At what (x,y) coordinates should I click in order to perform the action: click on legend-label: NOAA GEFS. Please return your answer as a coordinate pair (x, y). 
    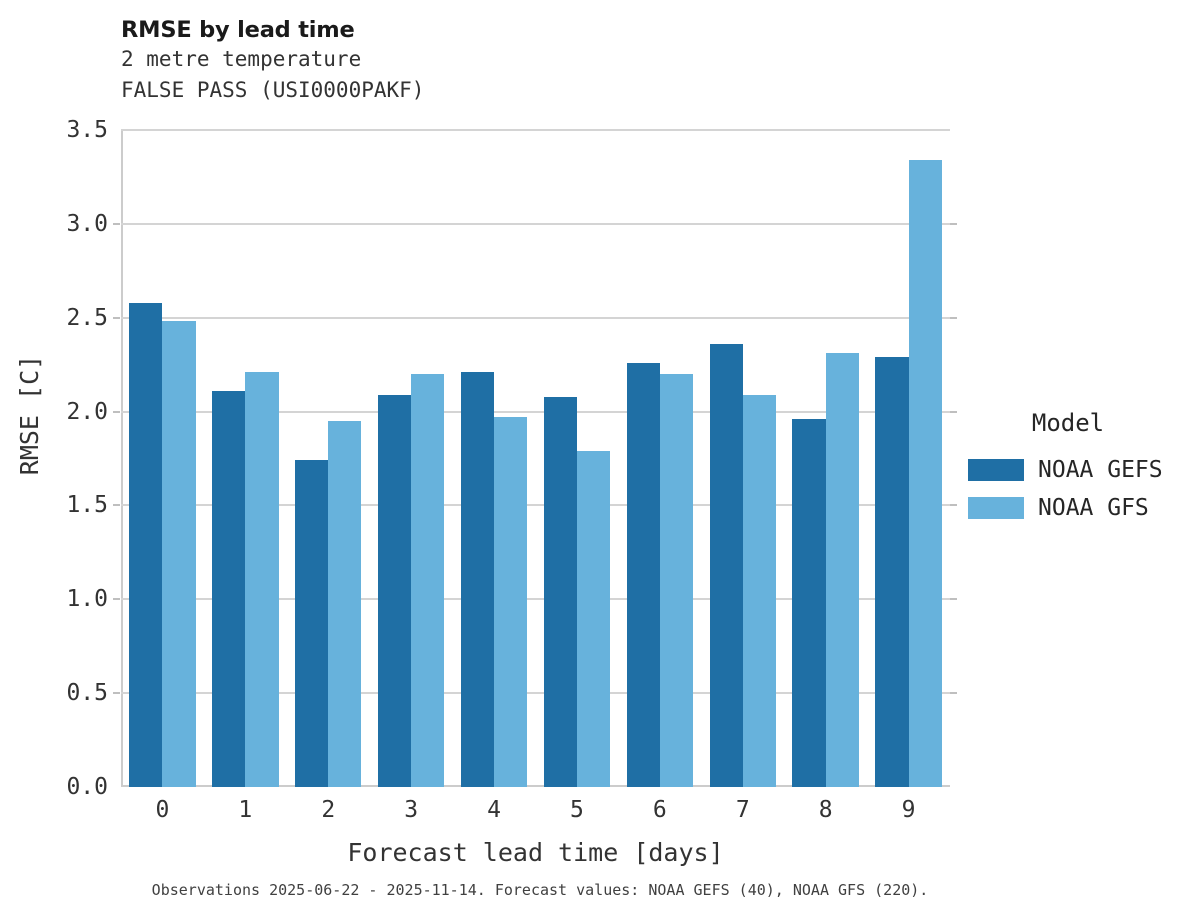
    Looking at the image, I should click on (1100, 469).